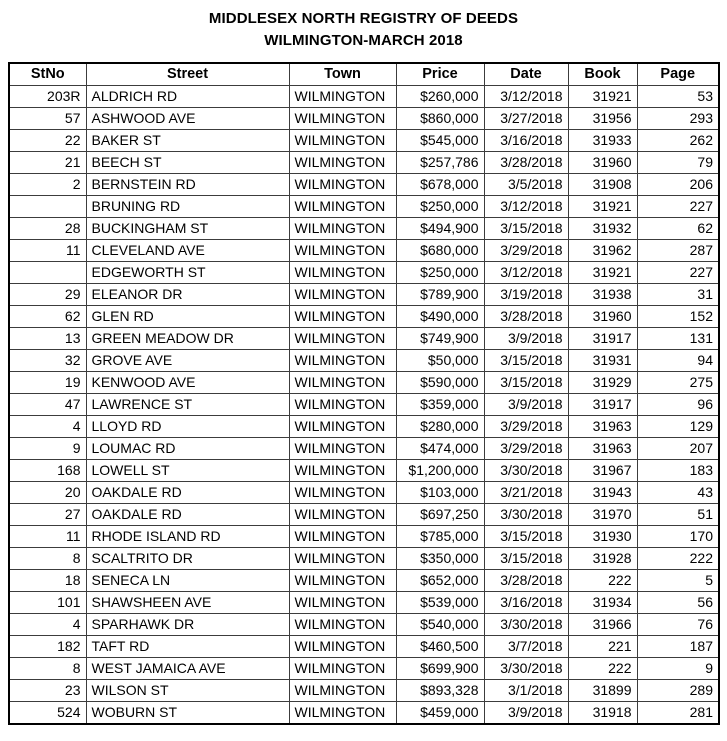 The image size is (727, 741). What do you see at coordinates (602, 602) in the screenshot?
I see `cell-book: 31934` at bounding box center [602, 602].